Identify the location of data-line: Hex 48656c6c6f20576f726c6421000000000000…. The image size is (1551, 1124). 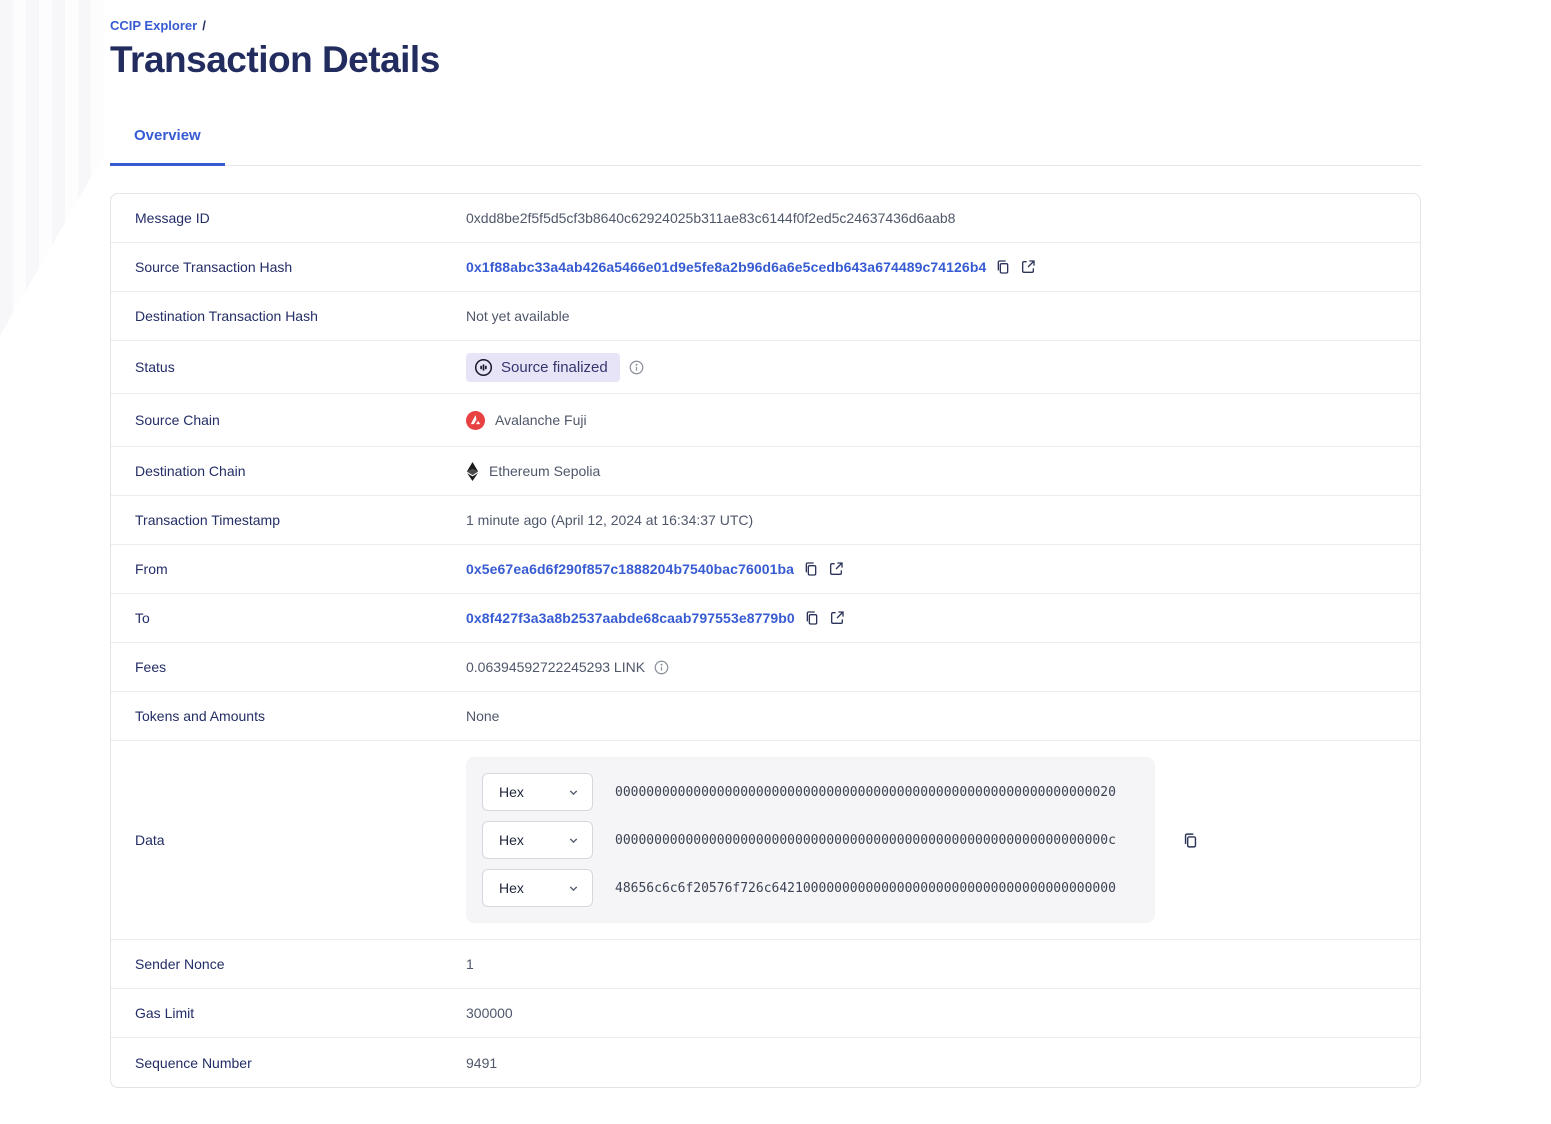
(810, 888).